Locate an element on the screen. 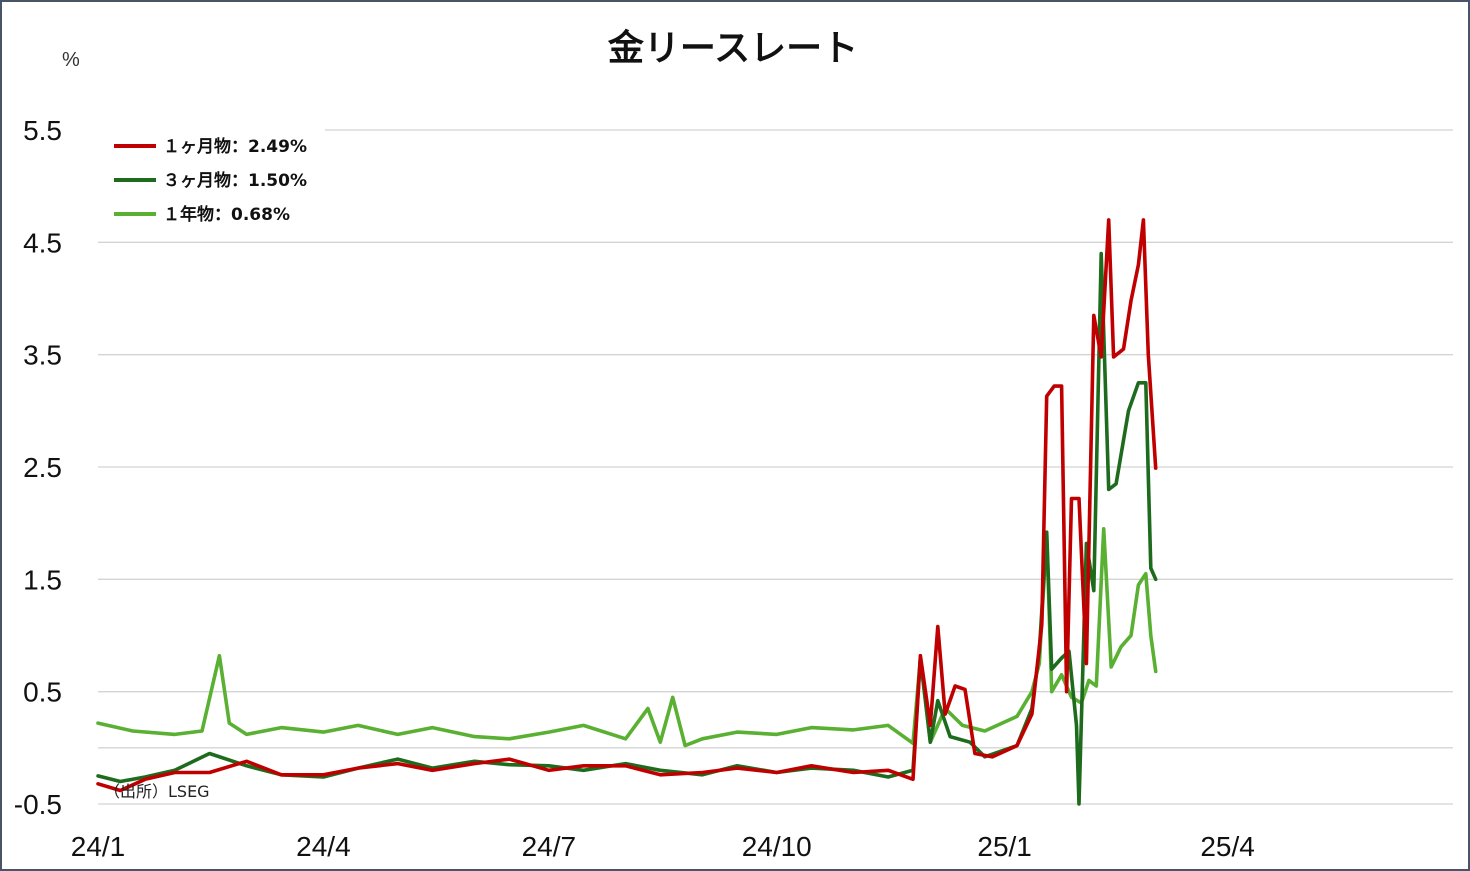 Image resolution: width=1470 pixels, height=871 pixels. x-tick-label: 25/4 is located at coordinates (1227, 846).